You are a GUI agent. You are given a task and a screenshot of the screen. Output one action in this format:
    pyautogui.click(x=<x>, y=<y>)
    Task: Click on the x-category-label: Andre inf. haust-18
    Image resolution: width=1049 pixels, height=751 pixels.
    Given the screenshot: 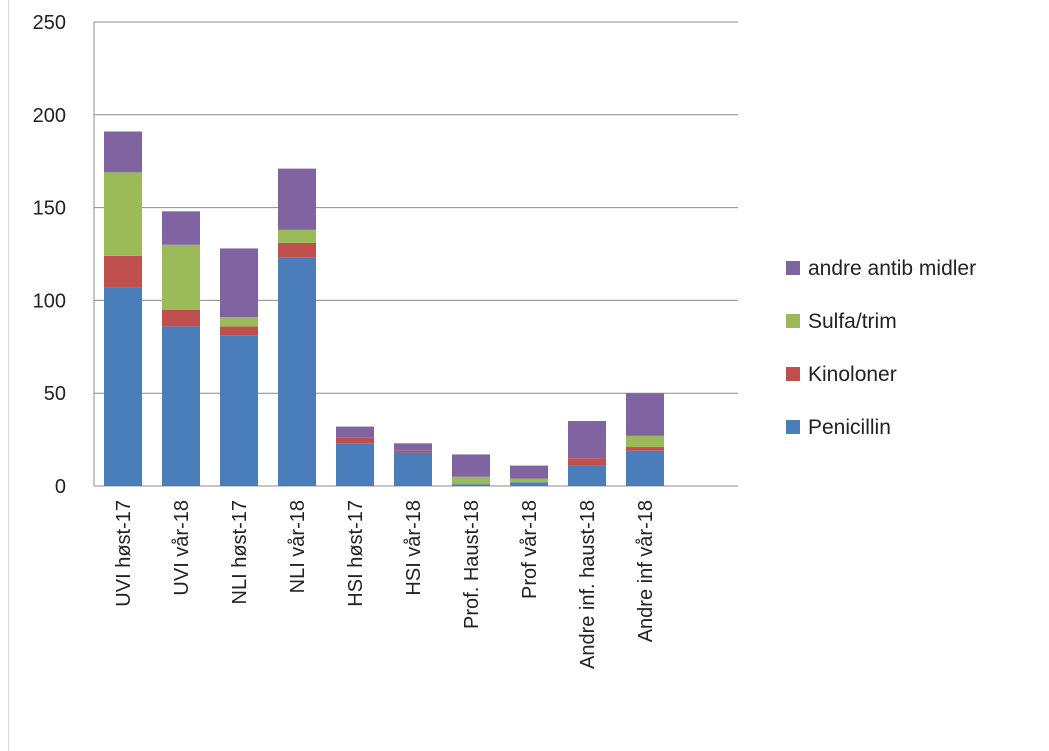 What is the action you would take?
    pyautogui.click(x=588, y=584)
    